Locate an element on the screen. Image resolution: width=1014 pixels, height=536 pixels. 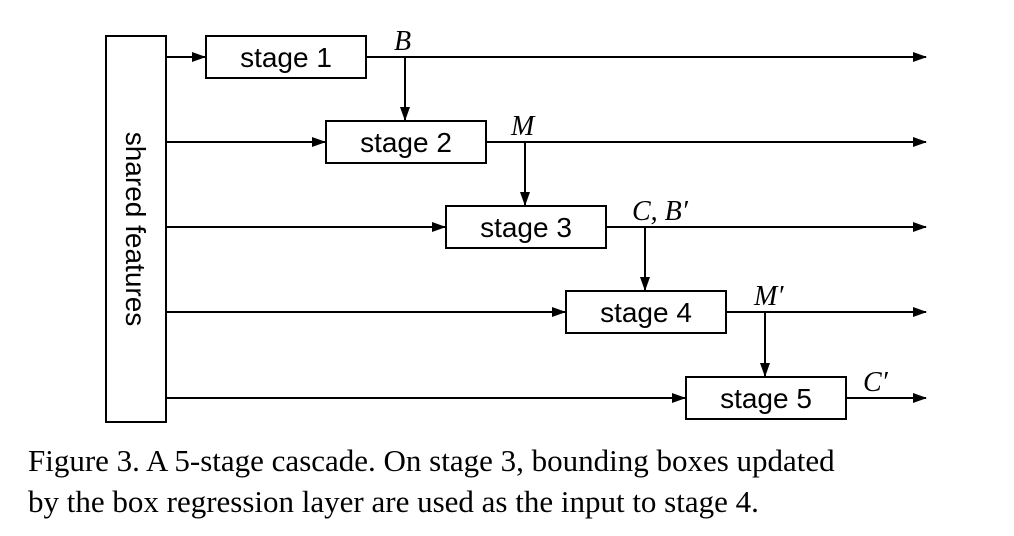
stage-1-label: stage 1 is located at coordinates (286, 57).